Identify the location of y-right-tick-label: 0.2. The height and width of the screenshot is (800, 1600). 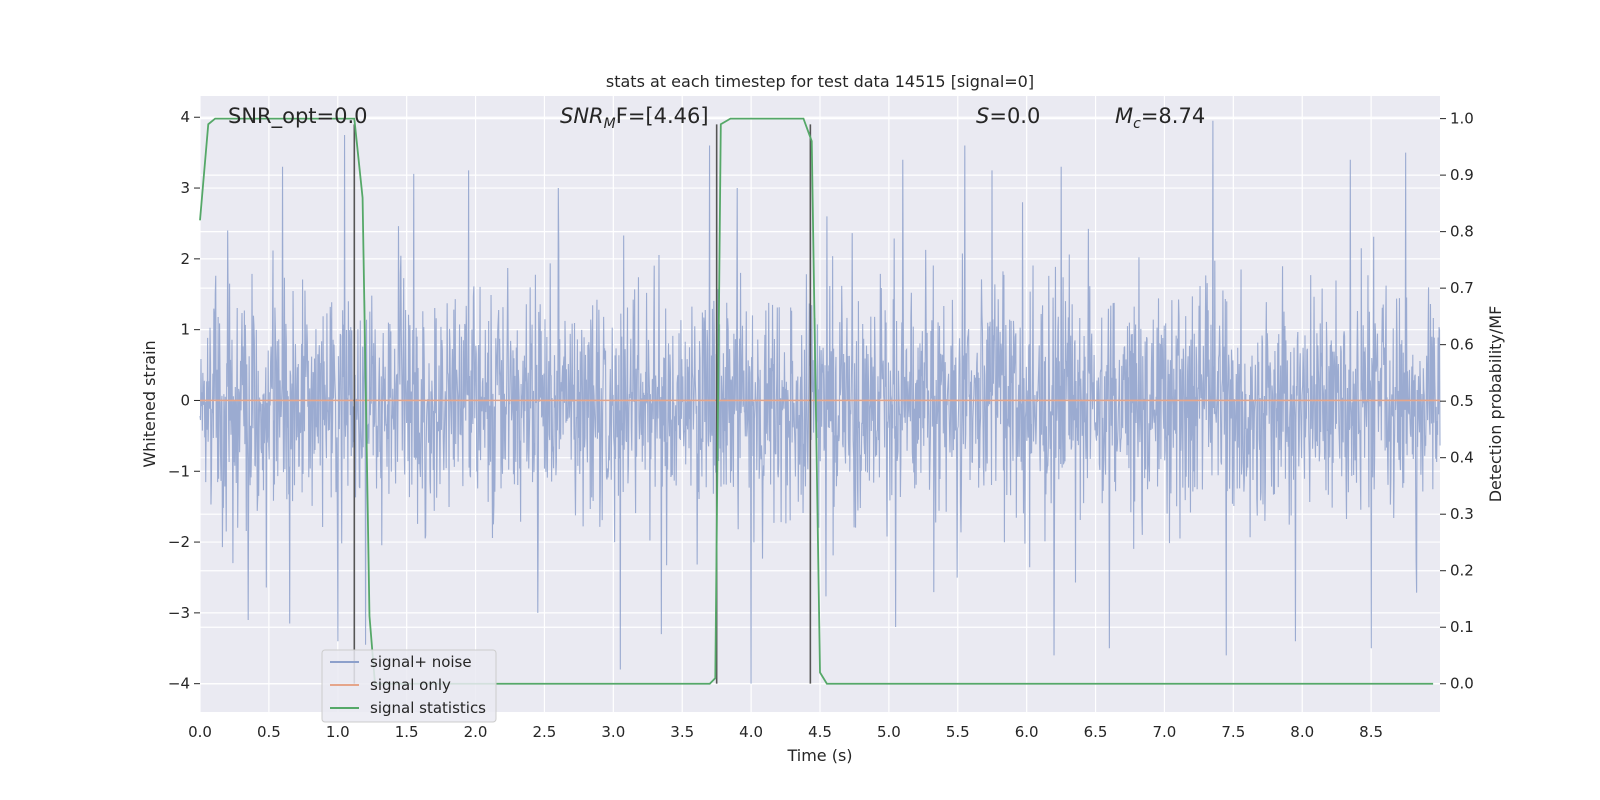
(1462, 571).